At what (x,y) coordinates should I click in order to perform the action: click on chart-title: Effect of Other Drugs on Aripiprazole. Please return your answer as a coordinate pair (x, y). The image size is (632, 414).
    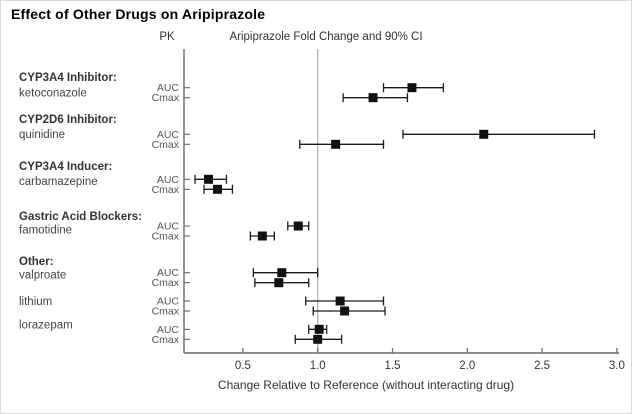
    Looking at the image, I should click on (138, 14).